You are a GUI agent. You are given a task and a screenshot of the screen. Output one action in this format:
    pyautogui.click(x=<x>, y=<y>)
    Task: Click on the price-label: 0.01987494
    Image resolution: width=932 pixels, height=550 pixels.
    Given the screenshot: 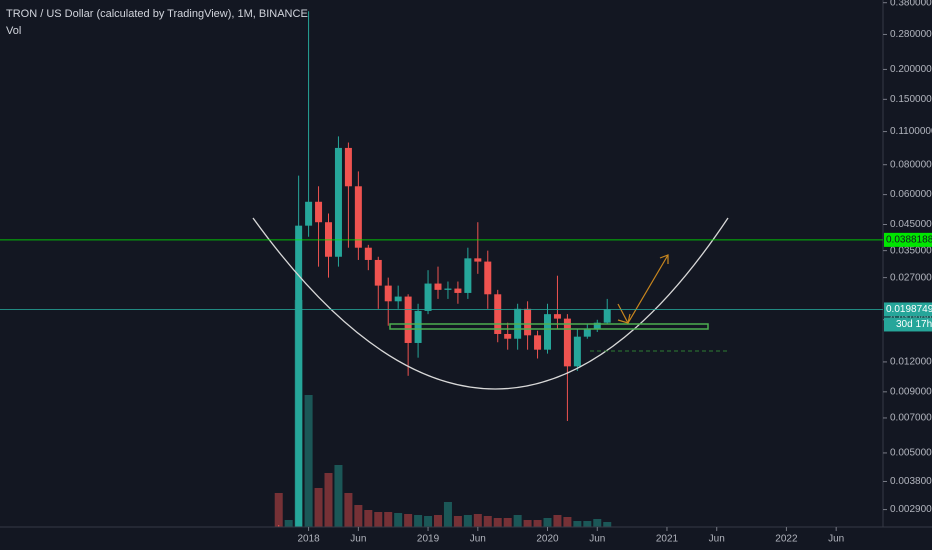 What is the action you would take?
    pyautogui.click(x=909, y=309)
    